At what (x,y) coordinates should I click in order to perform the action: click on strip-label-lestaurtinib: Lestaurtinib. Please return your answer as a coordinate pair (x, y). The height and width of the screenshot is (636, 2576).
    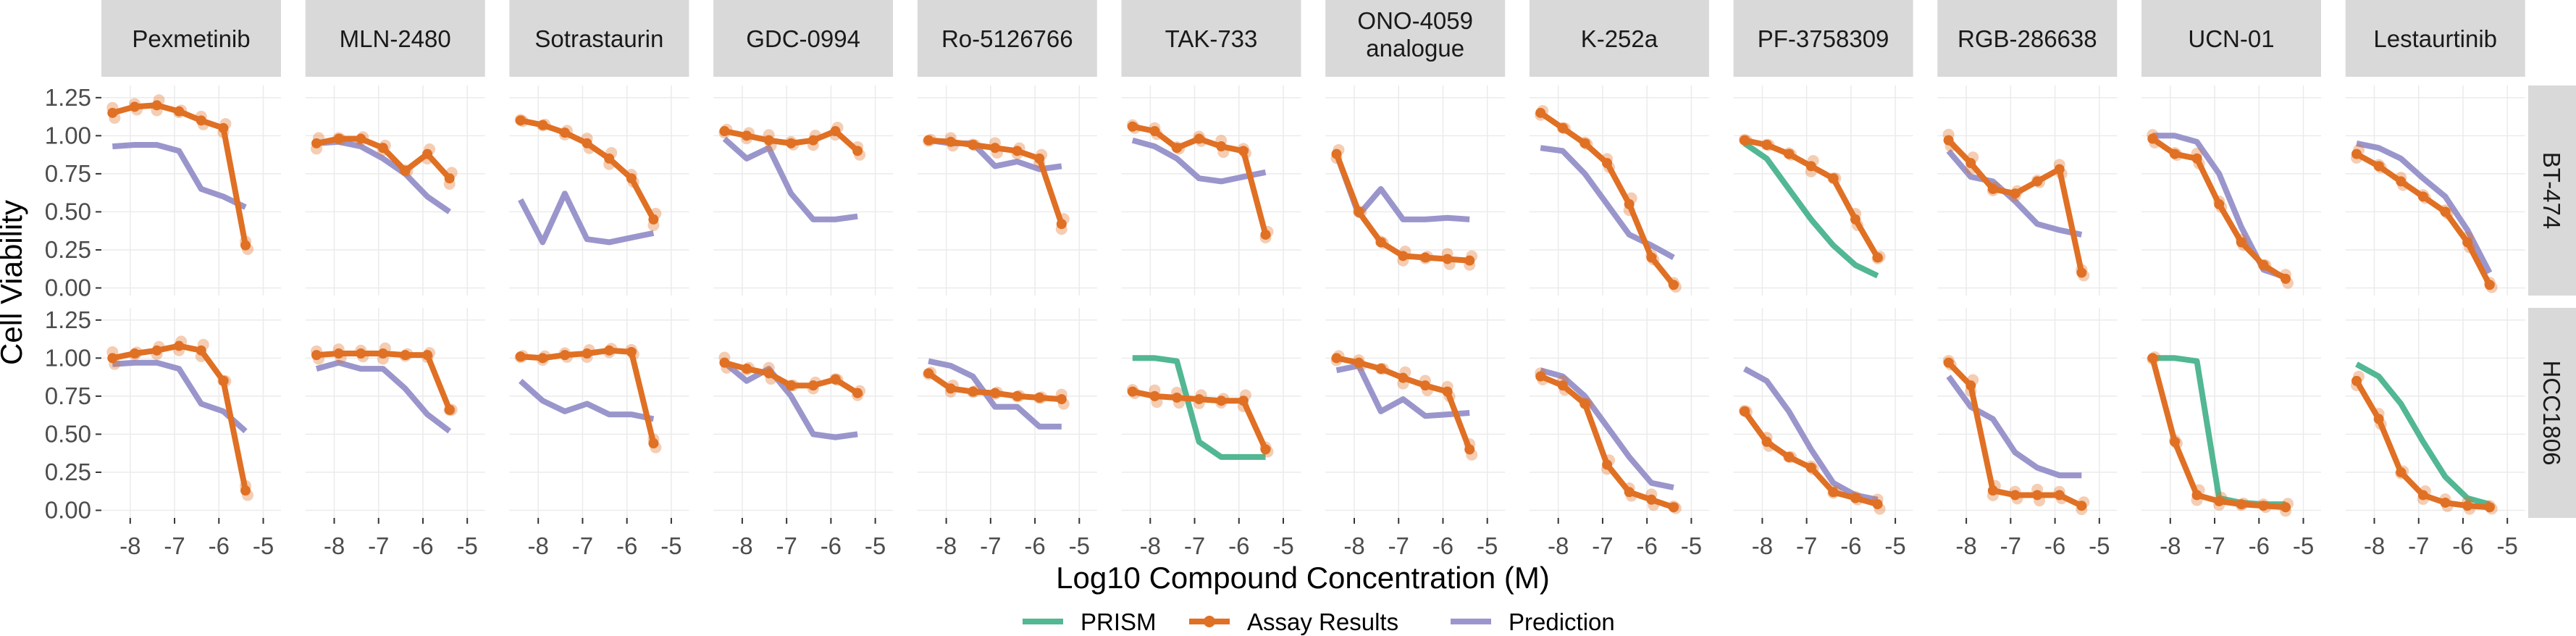
    Looking at the image, I should click on (2435, 39).